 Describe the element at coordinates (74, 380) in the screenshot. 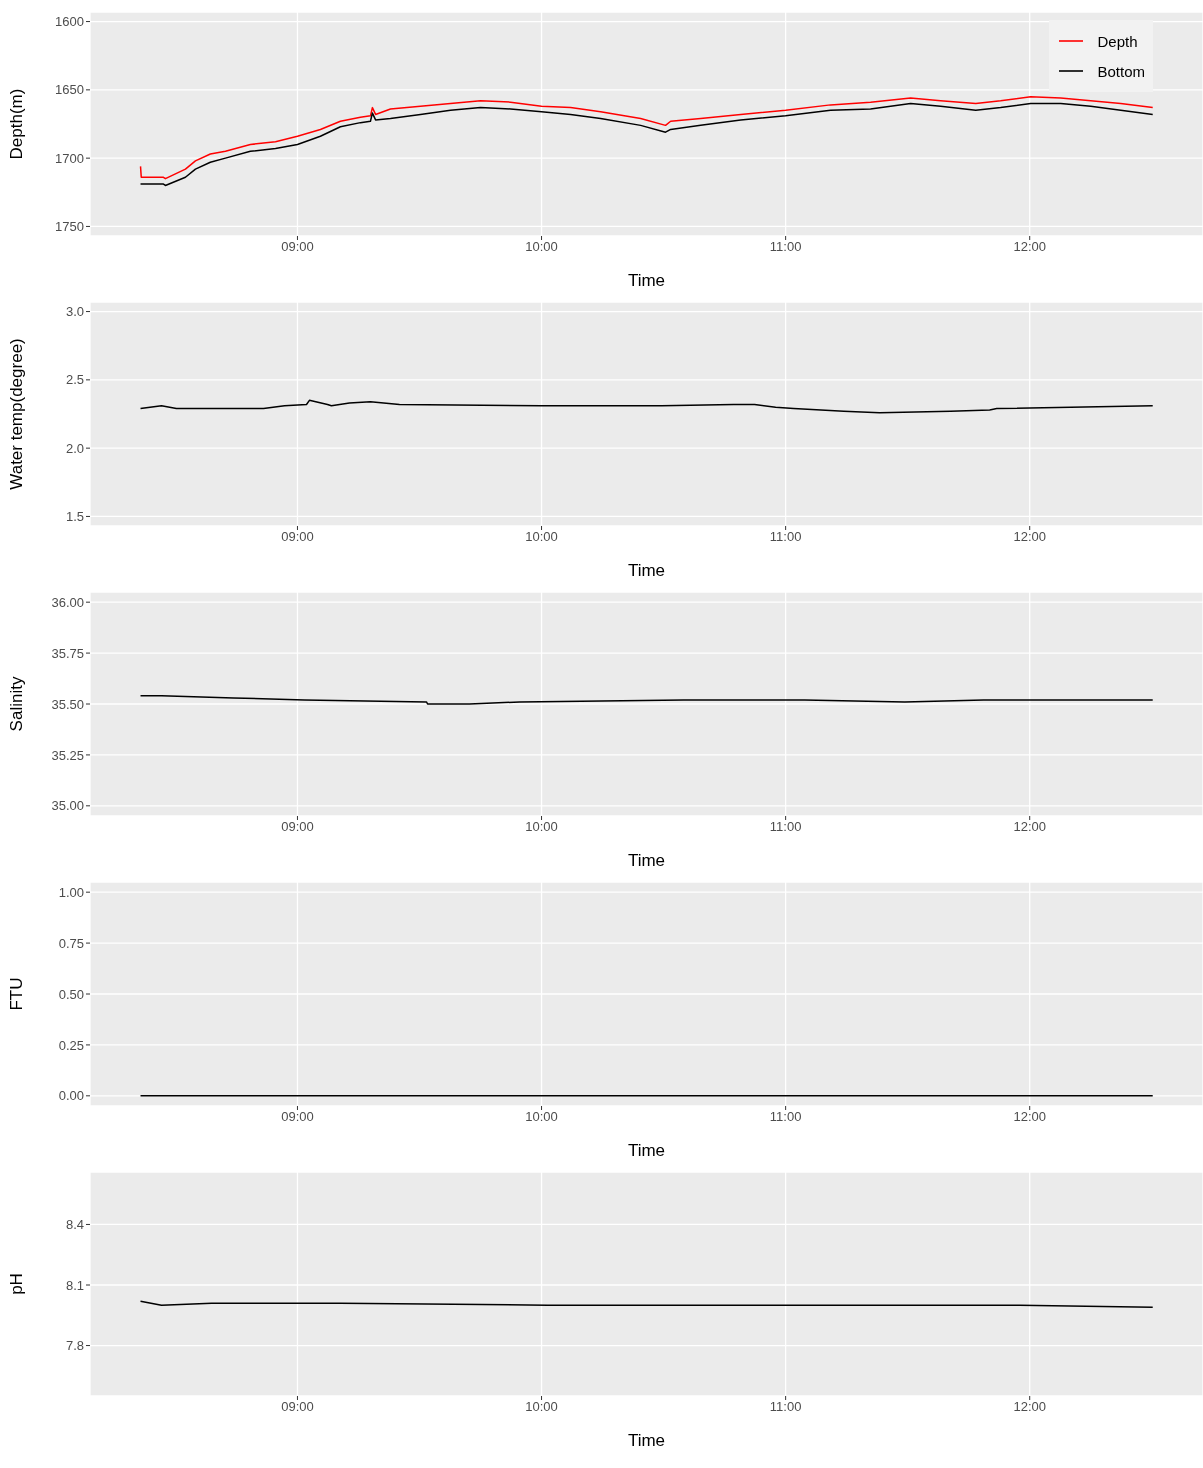

I see `y-tick-label: 2.5` at that location.